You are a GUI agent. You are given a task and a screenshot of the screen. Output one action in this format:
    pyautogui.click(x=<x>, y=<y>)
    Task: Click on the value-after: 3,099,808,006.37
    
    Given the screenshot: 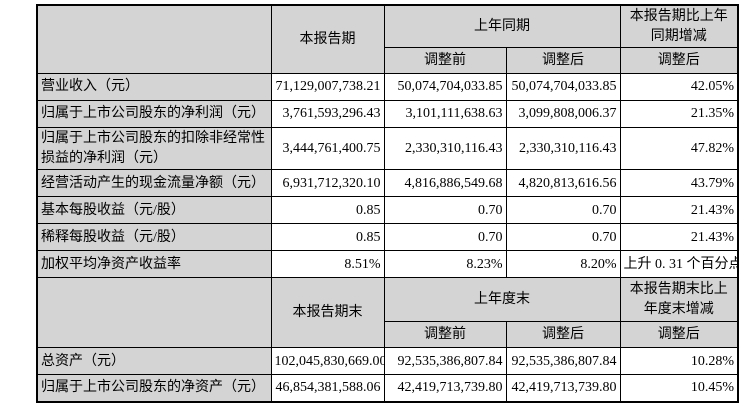 What is the action you would take?
    pyautogui.click(x=563, y=114)
    